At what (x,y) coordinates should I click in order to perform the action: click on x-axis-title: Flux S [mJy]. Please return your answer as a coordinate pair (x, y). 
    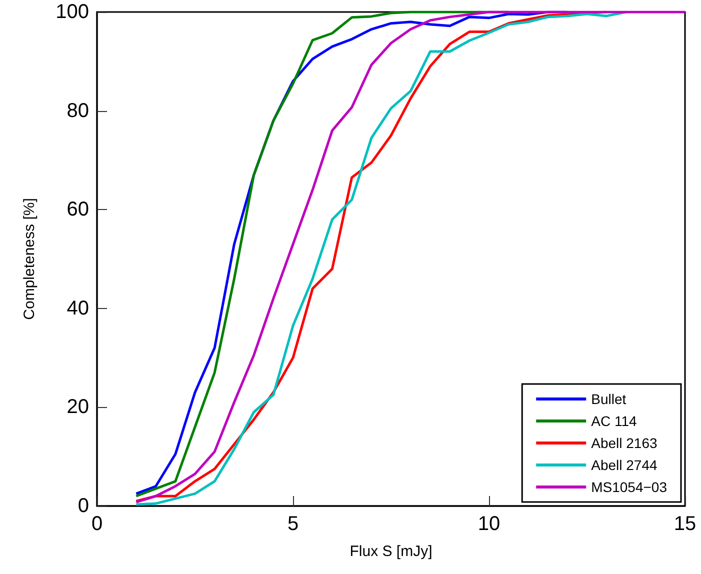
    Looking at the image, I should click on (391, 551).